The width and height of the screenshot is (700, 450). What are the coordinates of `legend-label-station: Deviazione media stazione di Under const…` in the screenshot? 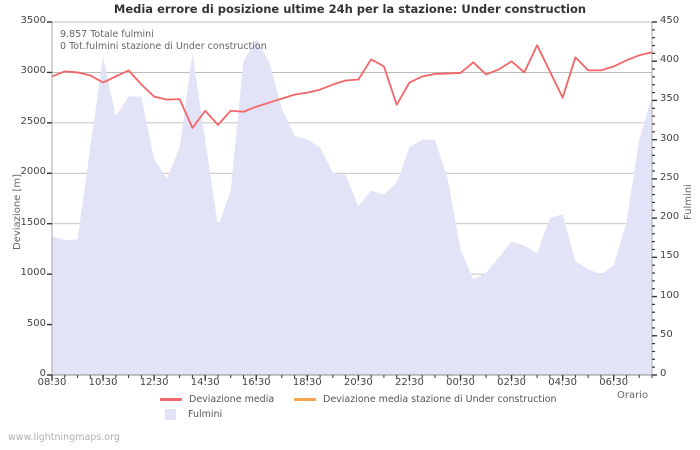 It's located at (440, 399).